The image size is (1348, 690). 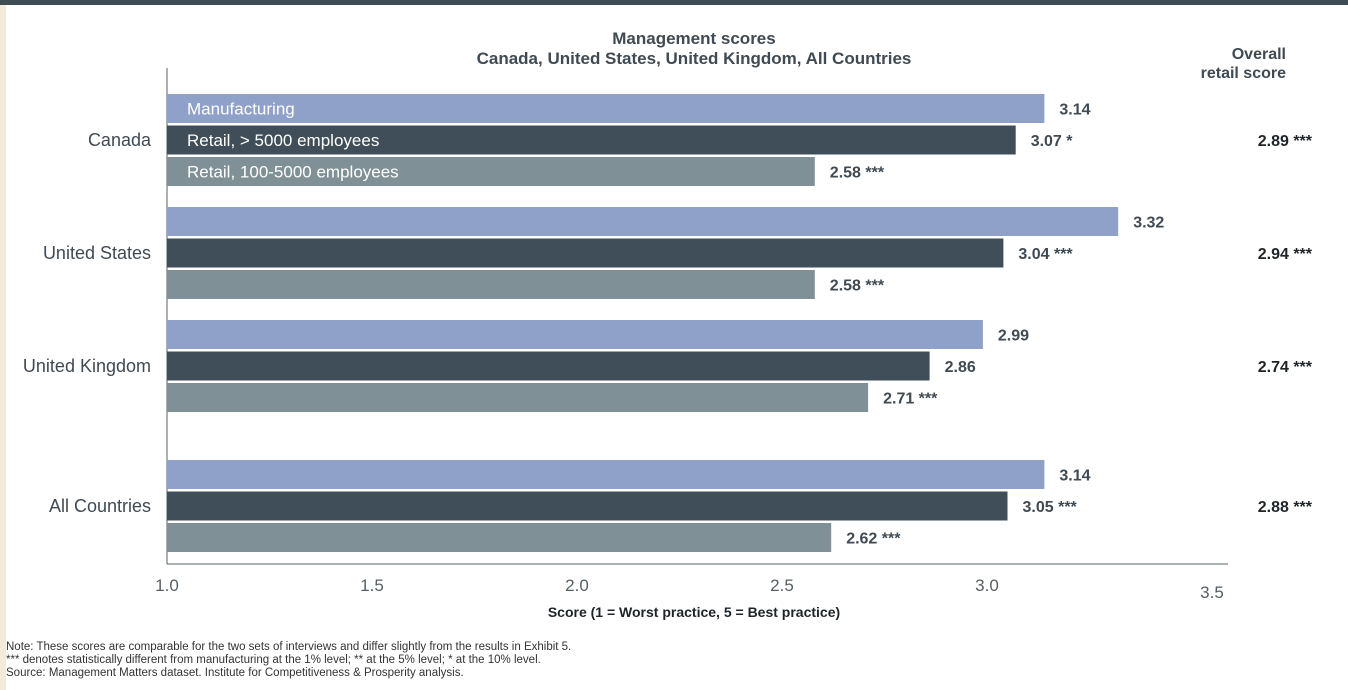 I want to click on overall-score-united-states: 2.94 ***, so click(x=1285, y=254).